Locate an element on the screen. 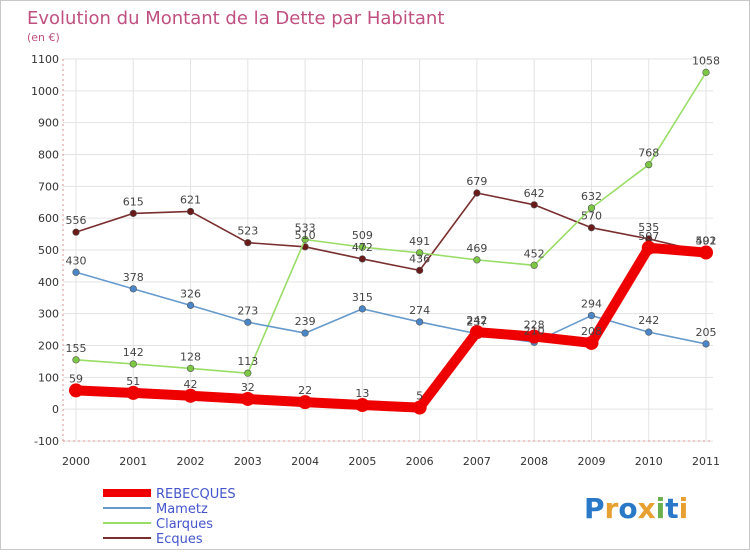  logo-letter: o is located at coordinates (627, 508).